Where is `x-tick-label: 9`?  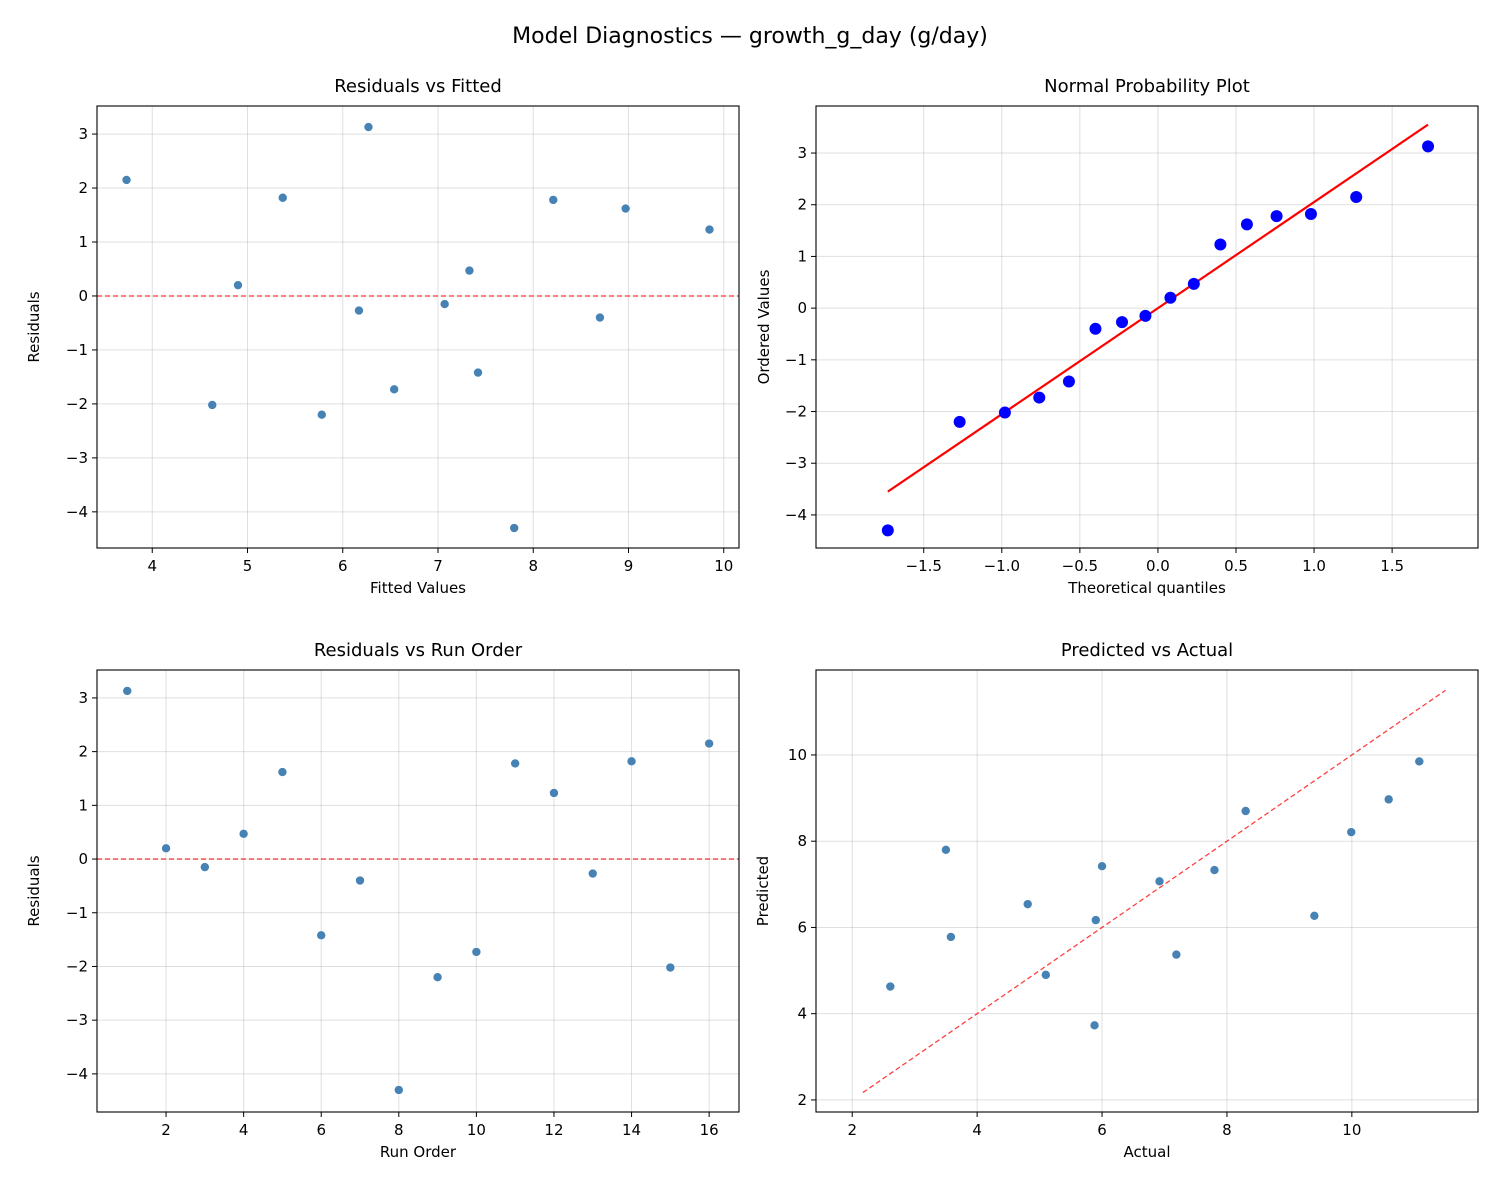
x-tick-label: 9 is located at coordinates (629, 566).